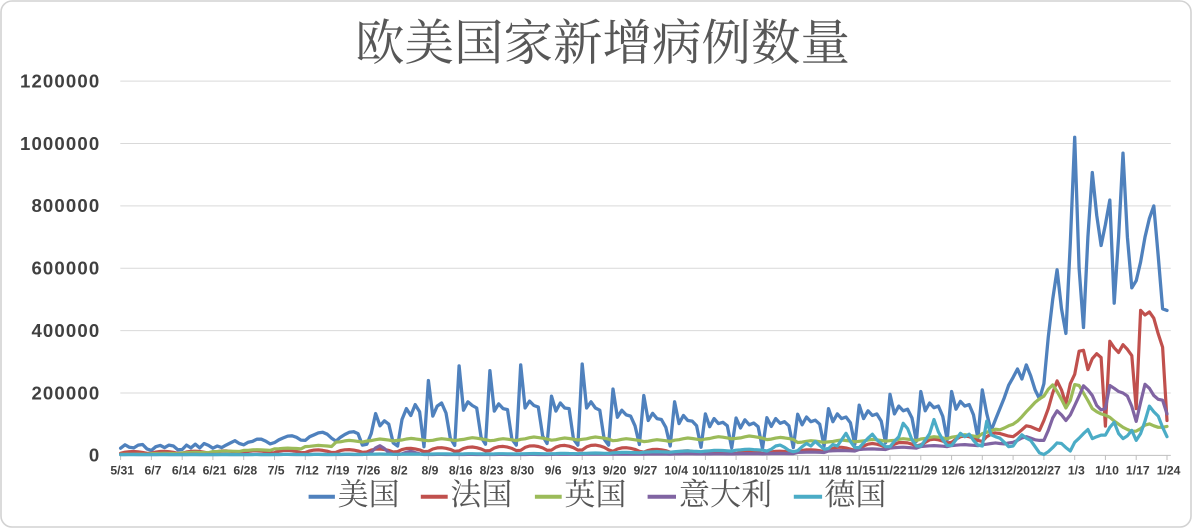 This screenshot has height=528, width=1192. Describe the element at coordinates (892, 471) in the screenshot. I see `svg-text: 11/22` at that location.